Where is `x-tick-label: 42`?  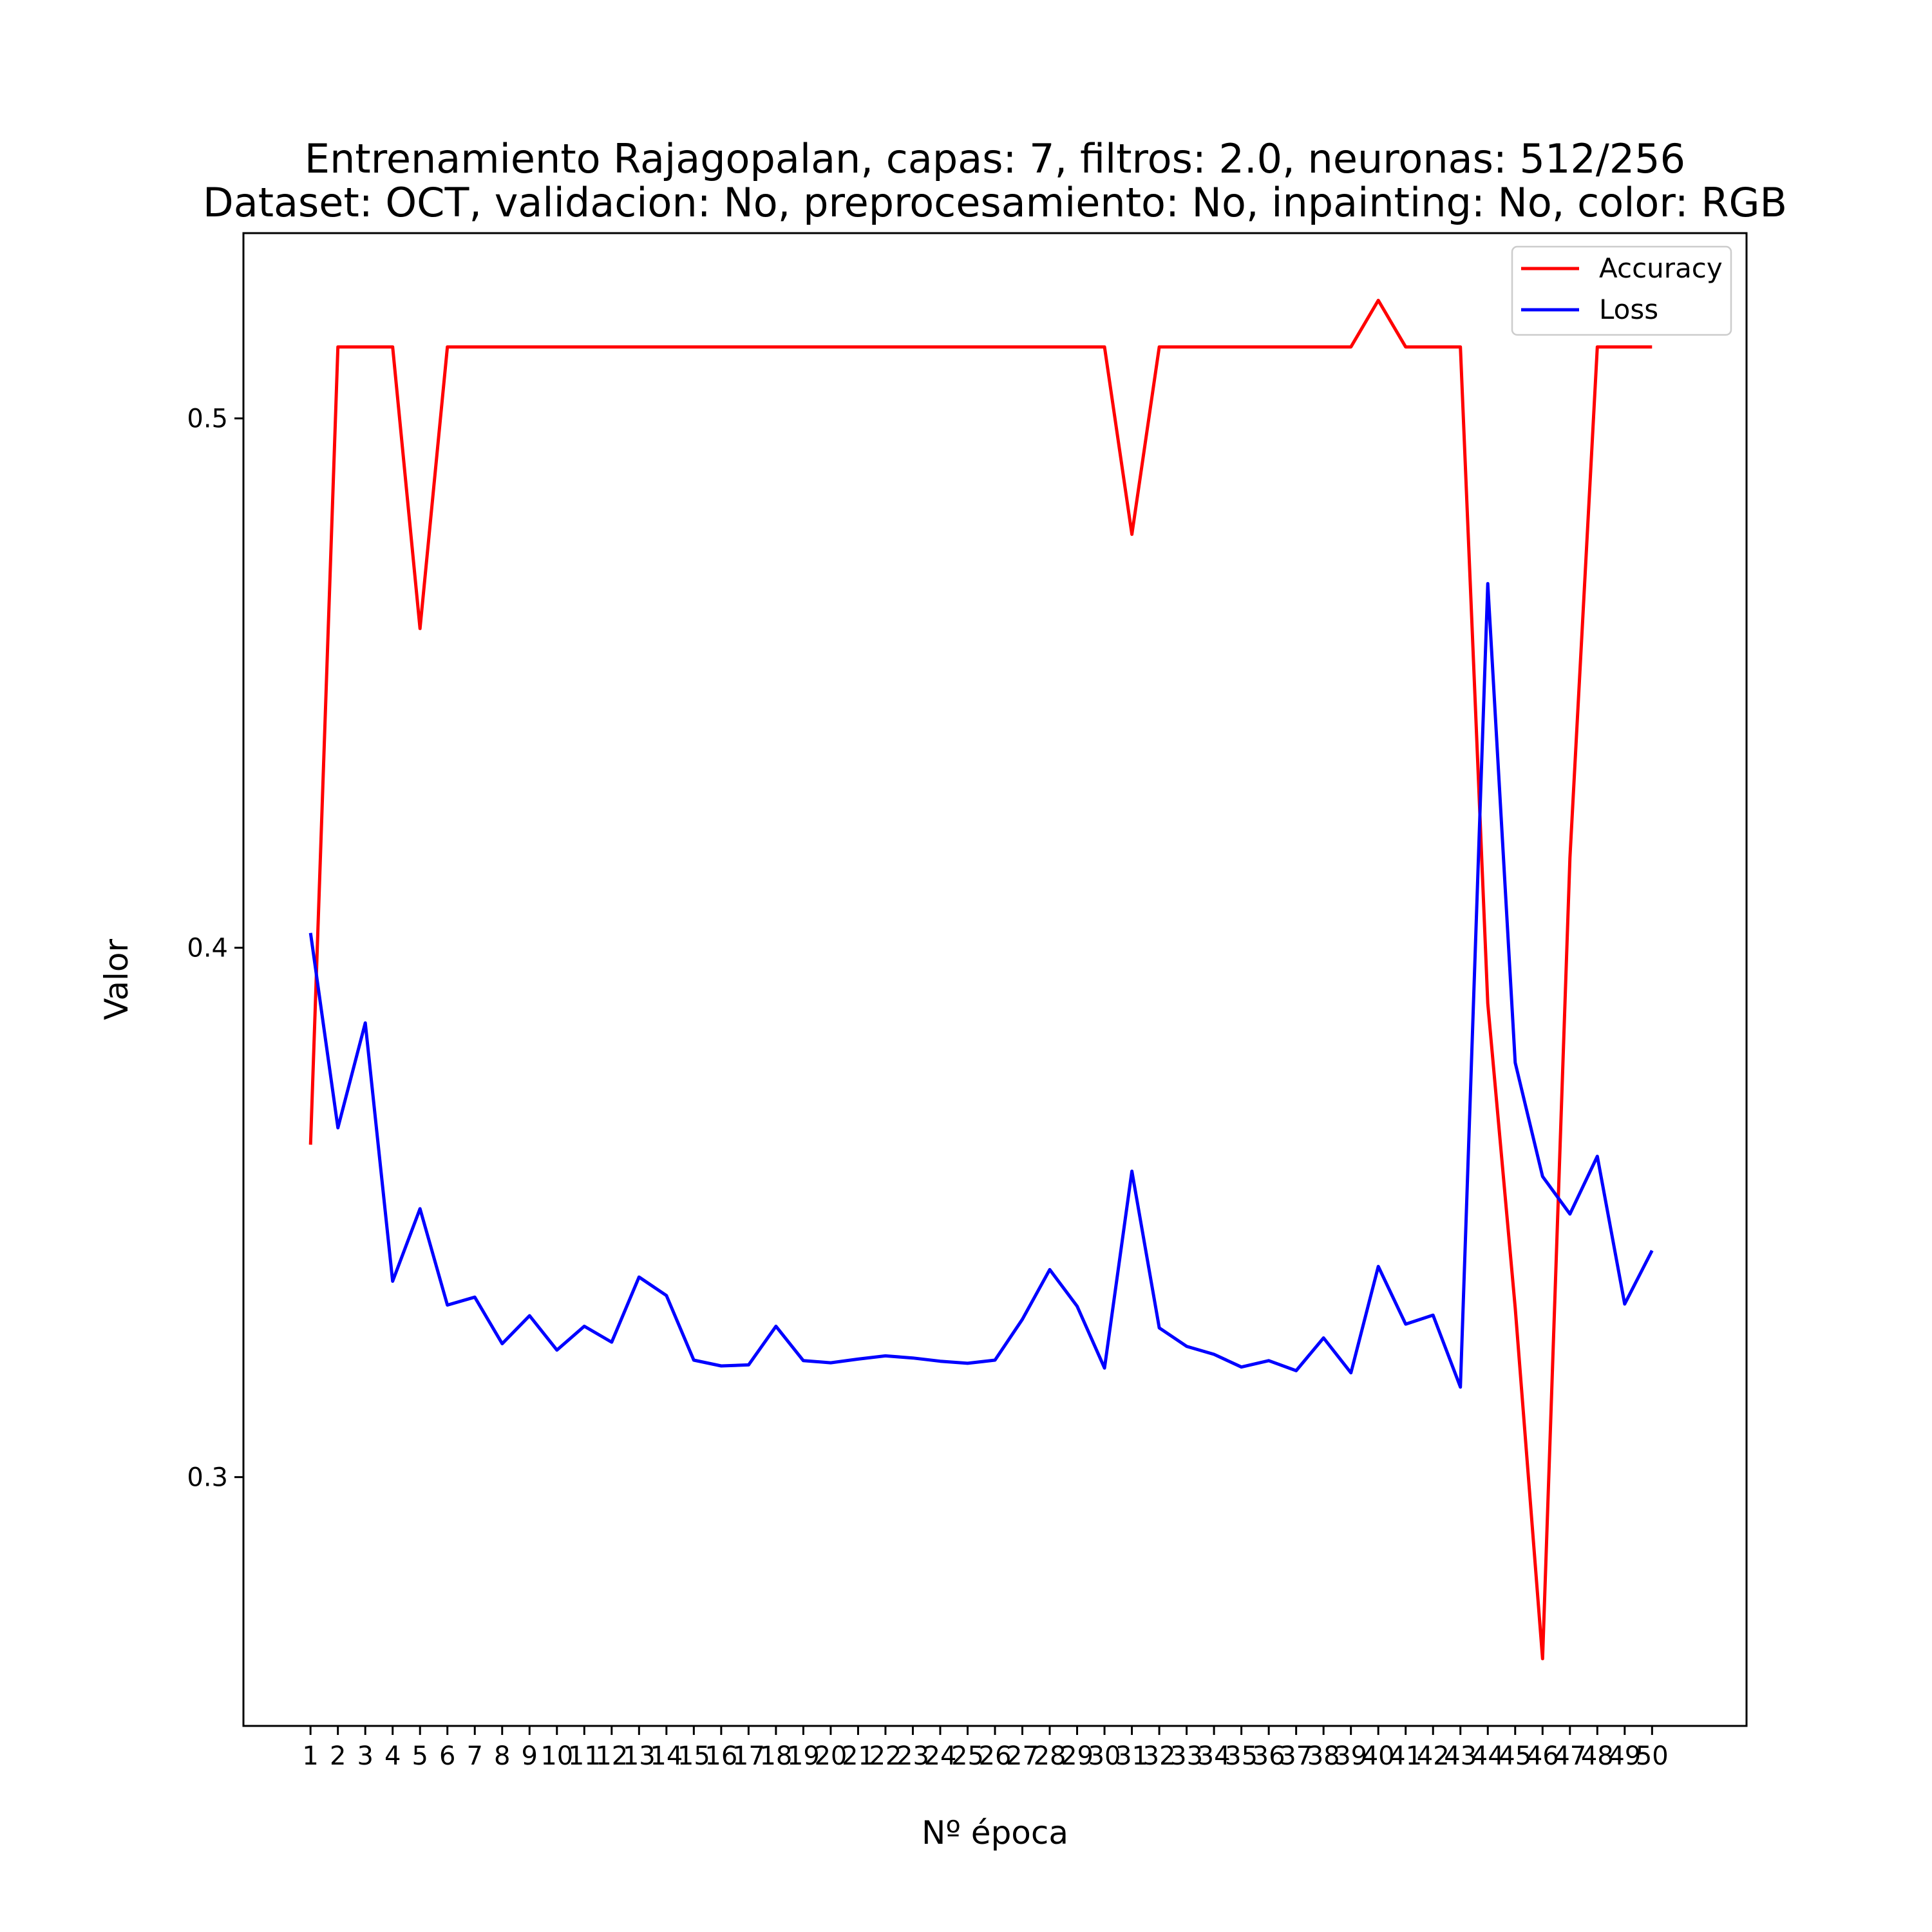 x-tick-label: 42 is located at coordinates (1434, 1756).